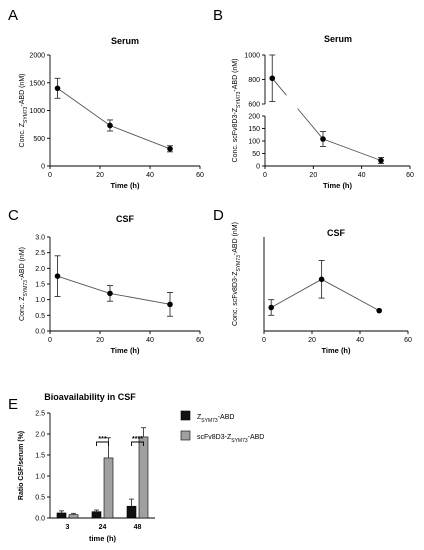 The height and width of the screenshot is (550, 424). I want to click on y-axis-label-C: Conc. ZSYM73-ABD (nM), so click(24, 284).